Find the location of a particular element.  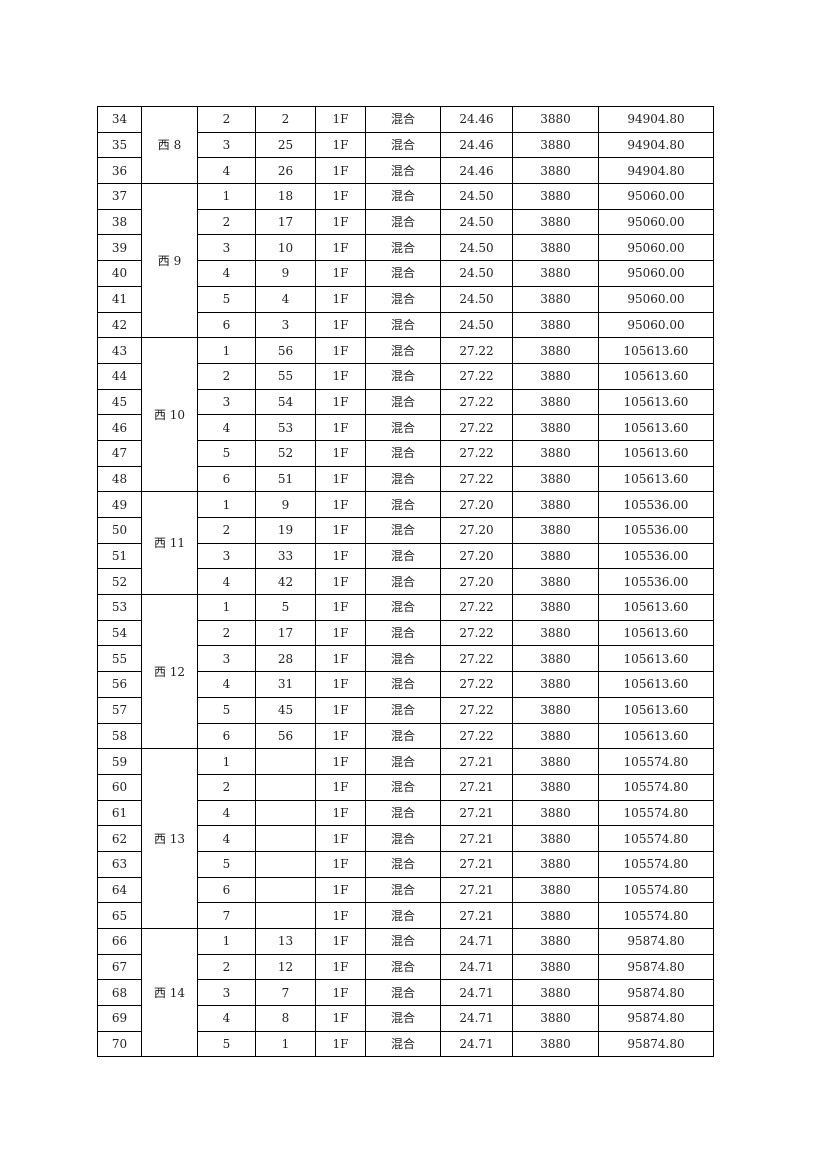

plot-number-cell: 3 is located at coordinates (285, 325).